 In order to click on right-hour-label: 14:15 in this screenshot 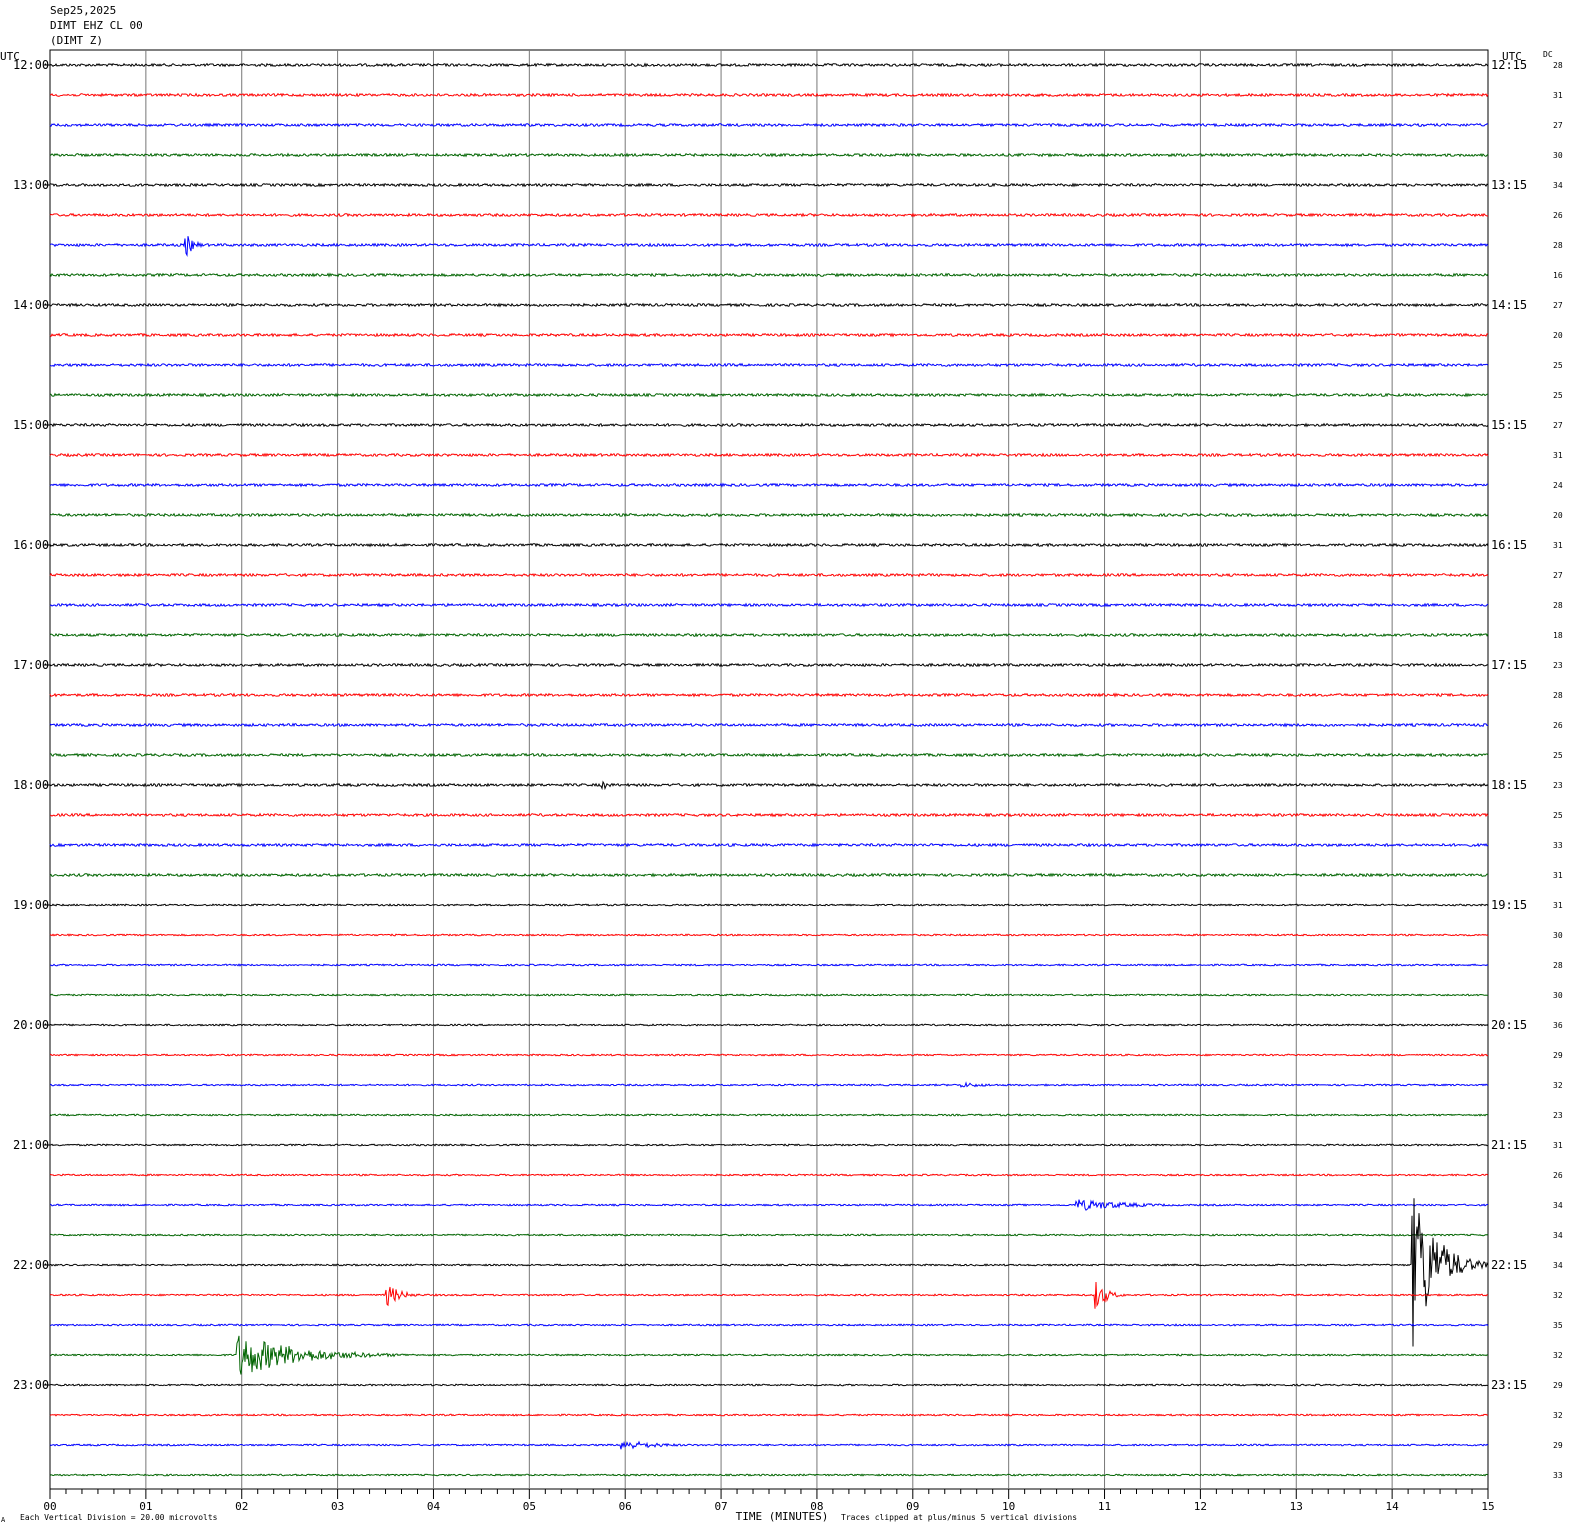, I will do `click(1509, 305)`.